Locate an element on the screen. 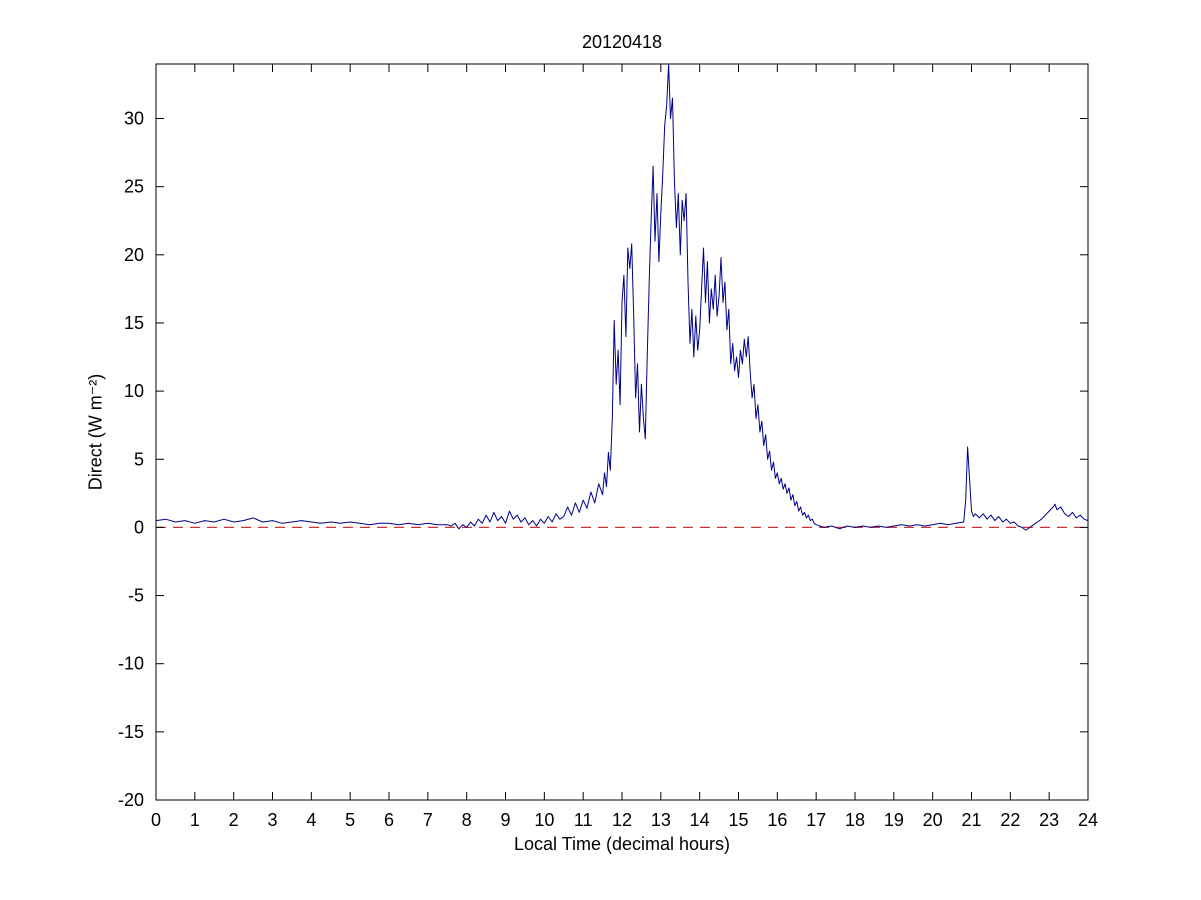 The height and width of the screenshot is (900, 1201). x-tick-label: 14 is located at coordinates (700, 820).